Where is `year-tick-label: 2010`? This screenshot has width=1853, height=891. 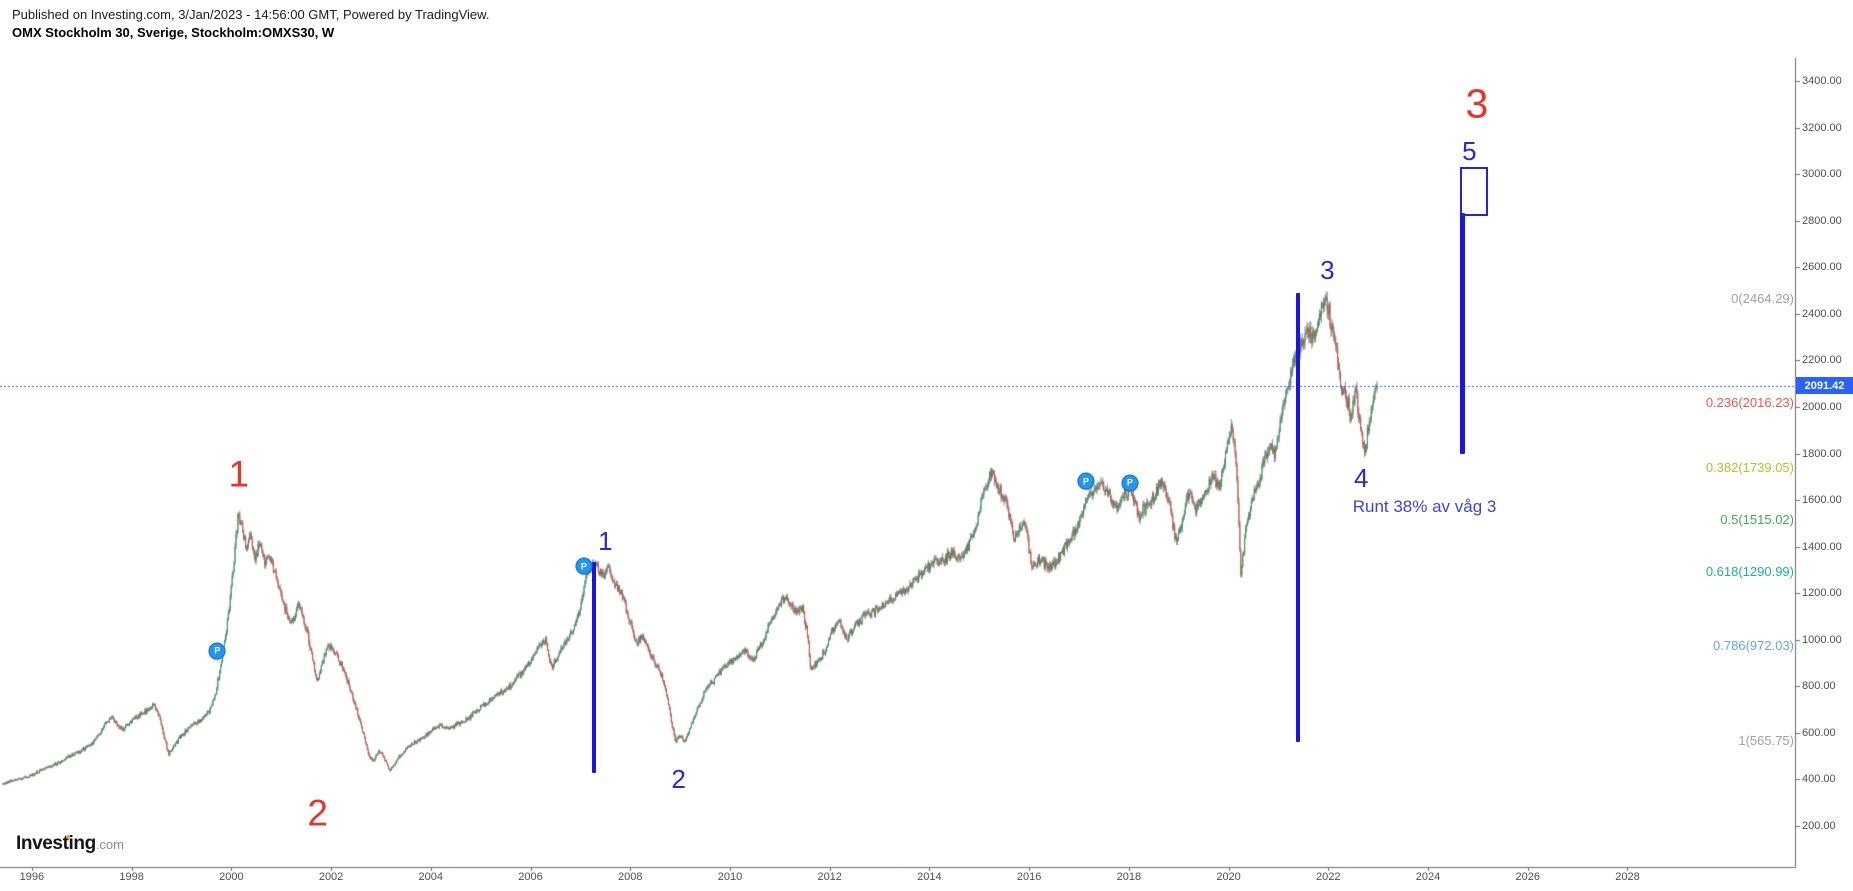 year-tick-label: 2010 is located at coordinates (730, 877).